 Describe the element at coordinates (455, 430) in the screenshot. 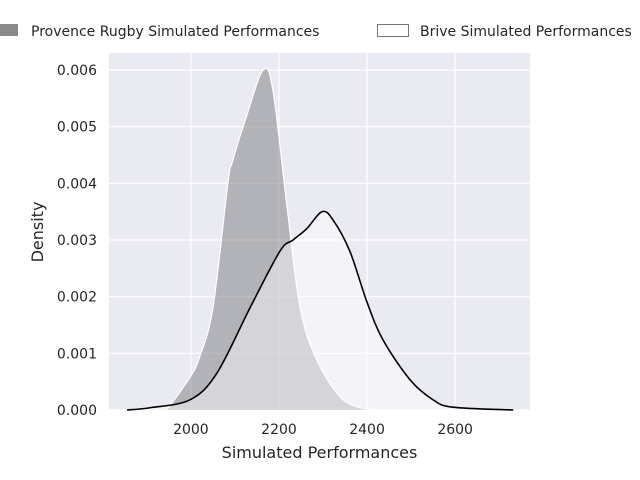

I see `x-tick-label: 2600` at that location.